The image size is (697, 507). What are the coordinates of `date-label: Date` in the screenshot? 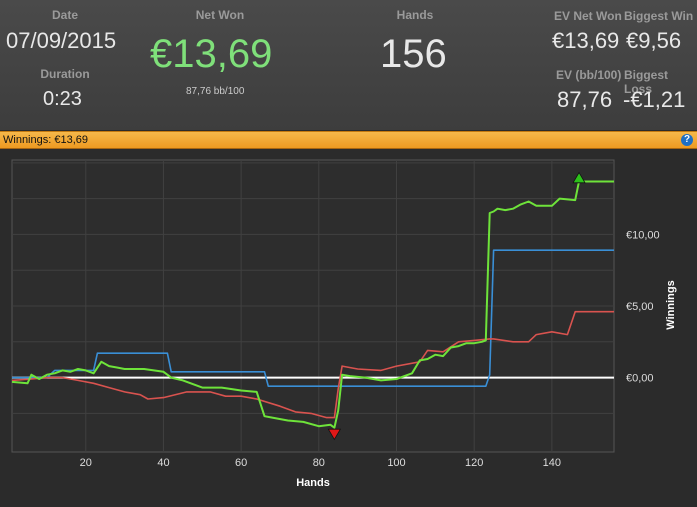 It's located at (64, 15).